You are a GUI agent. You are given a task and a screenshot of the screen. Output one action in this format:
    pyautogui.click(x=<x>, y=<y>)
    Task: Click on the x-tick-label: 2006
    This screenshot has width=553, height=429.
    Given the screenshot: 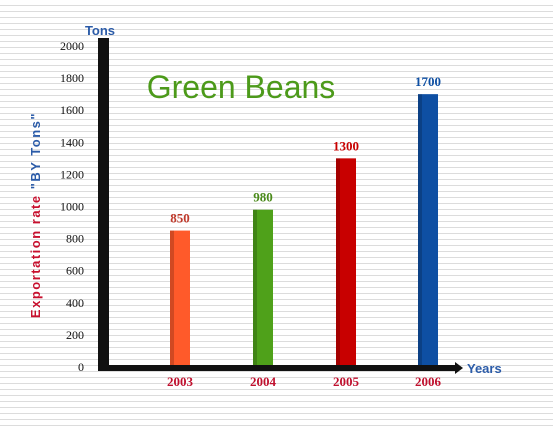 What is the action you would take?
    pyautogui.click(x=428, y=381)
    